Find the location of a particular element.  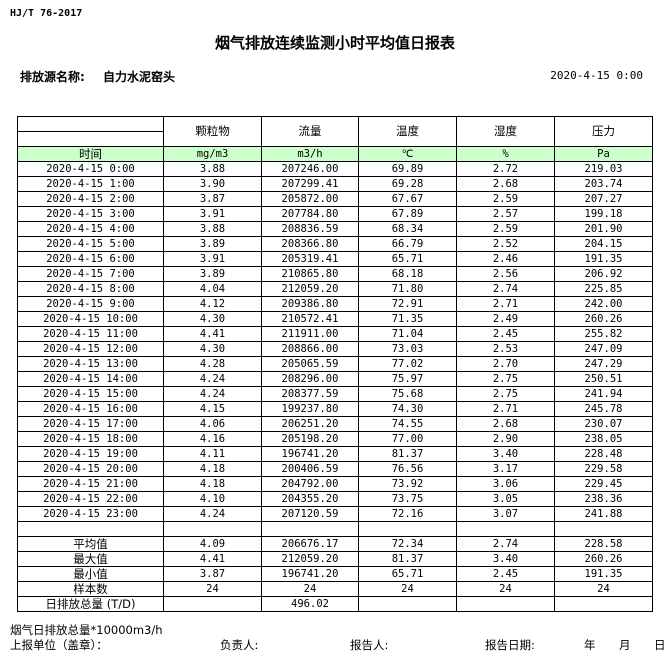

row-label: 2020-4-15 17:00 is located at coordinates (90, 424).